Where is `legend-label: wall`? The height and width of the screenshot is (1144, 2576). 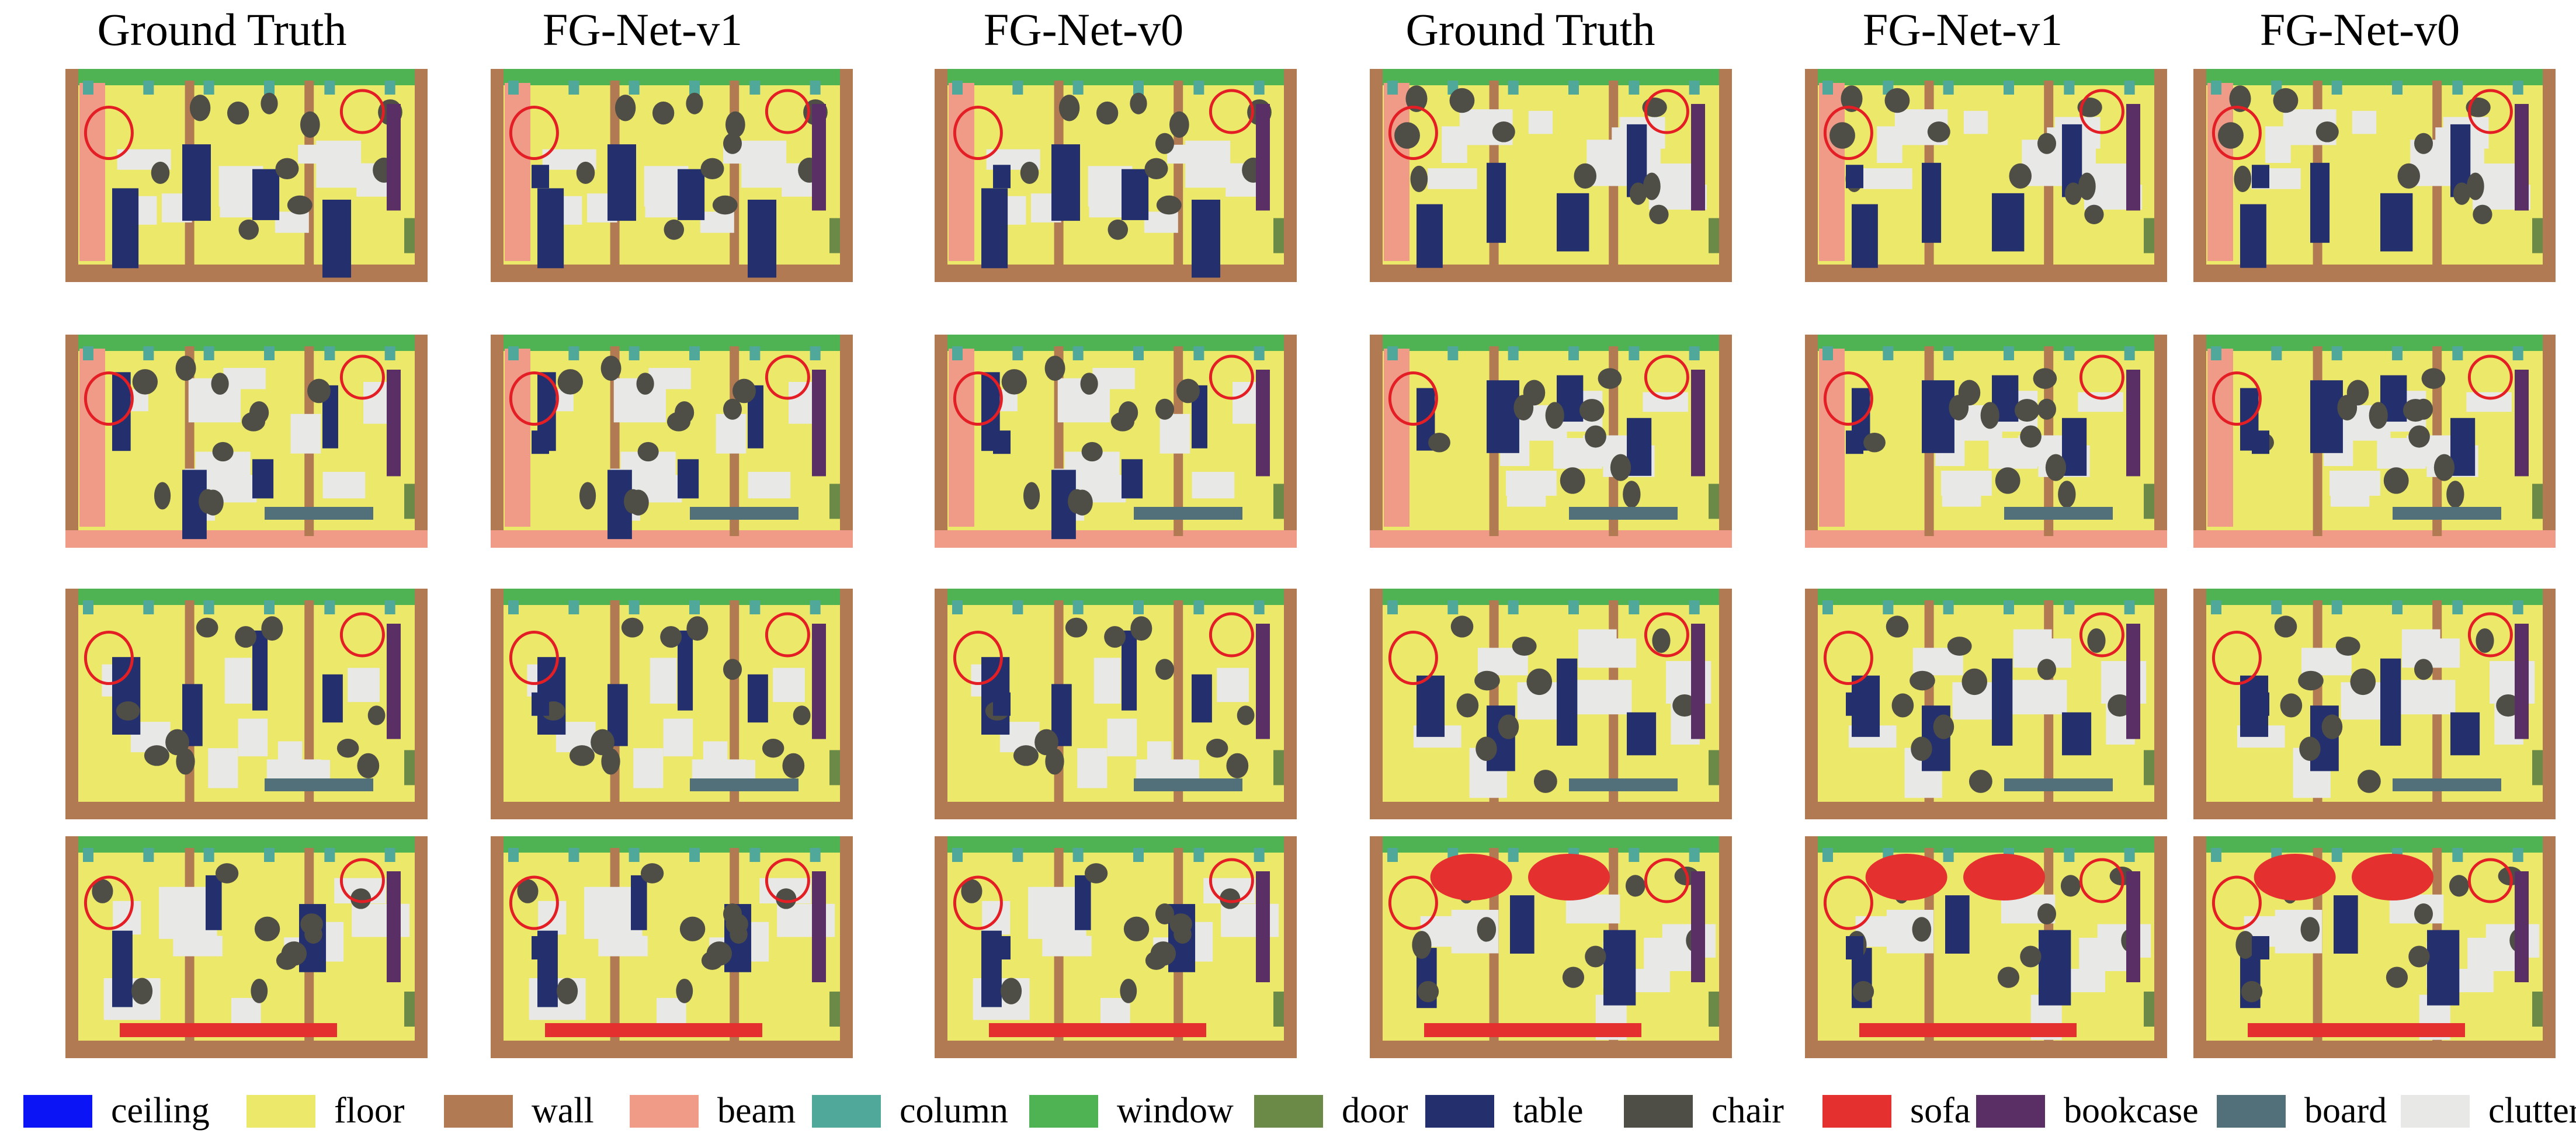 legend-label: wall is located at coordinates (563, 1111).